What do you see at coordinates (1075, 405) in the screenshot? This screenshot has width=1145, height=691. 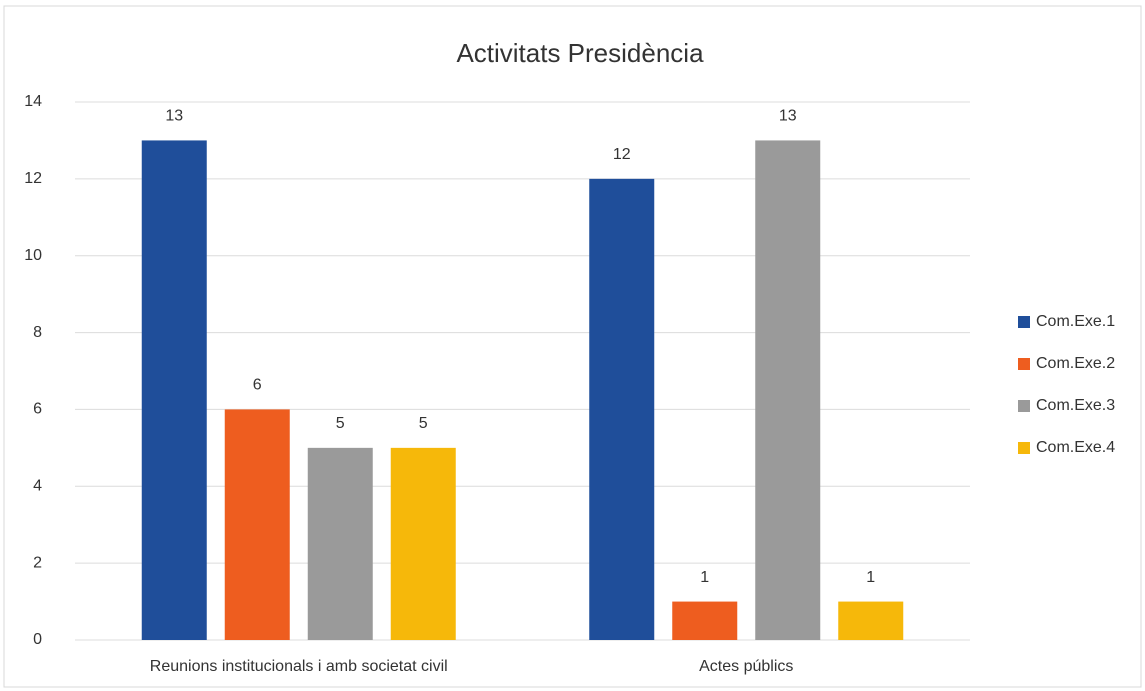 I see `legend-label: Com.Exe.3` at bounding box center [1075, 405].